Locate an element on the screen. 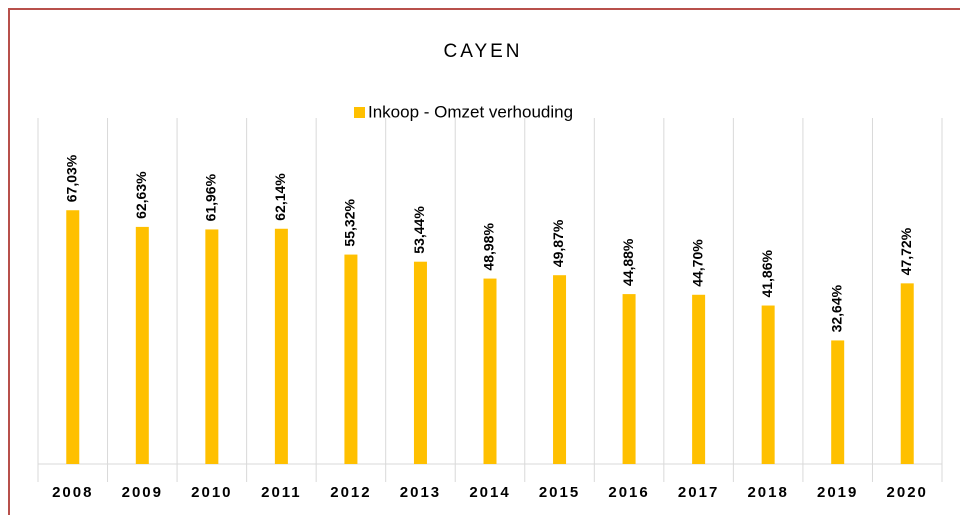 The height and width of the screenshot is (520, 960). value-label: 32,64% is located at coordinates (836, 308).